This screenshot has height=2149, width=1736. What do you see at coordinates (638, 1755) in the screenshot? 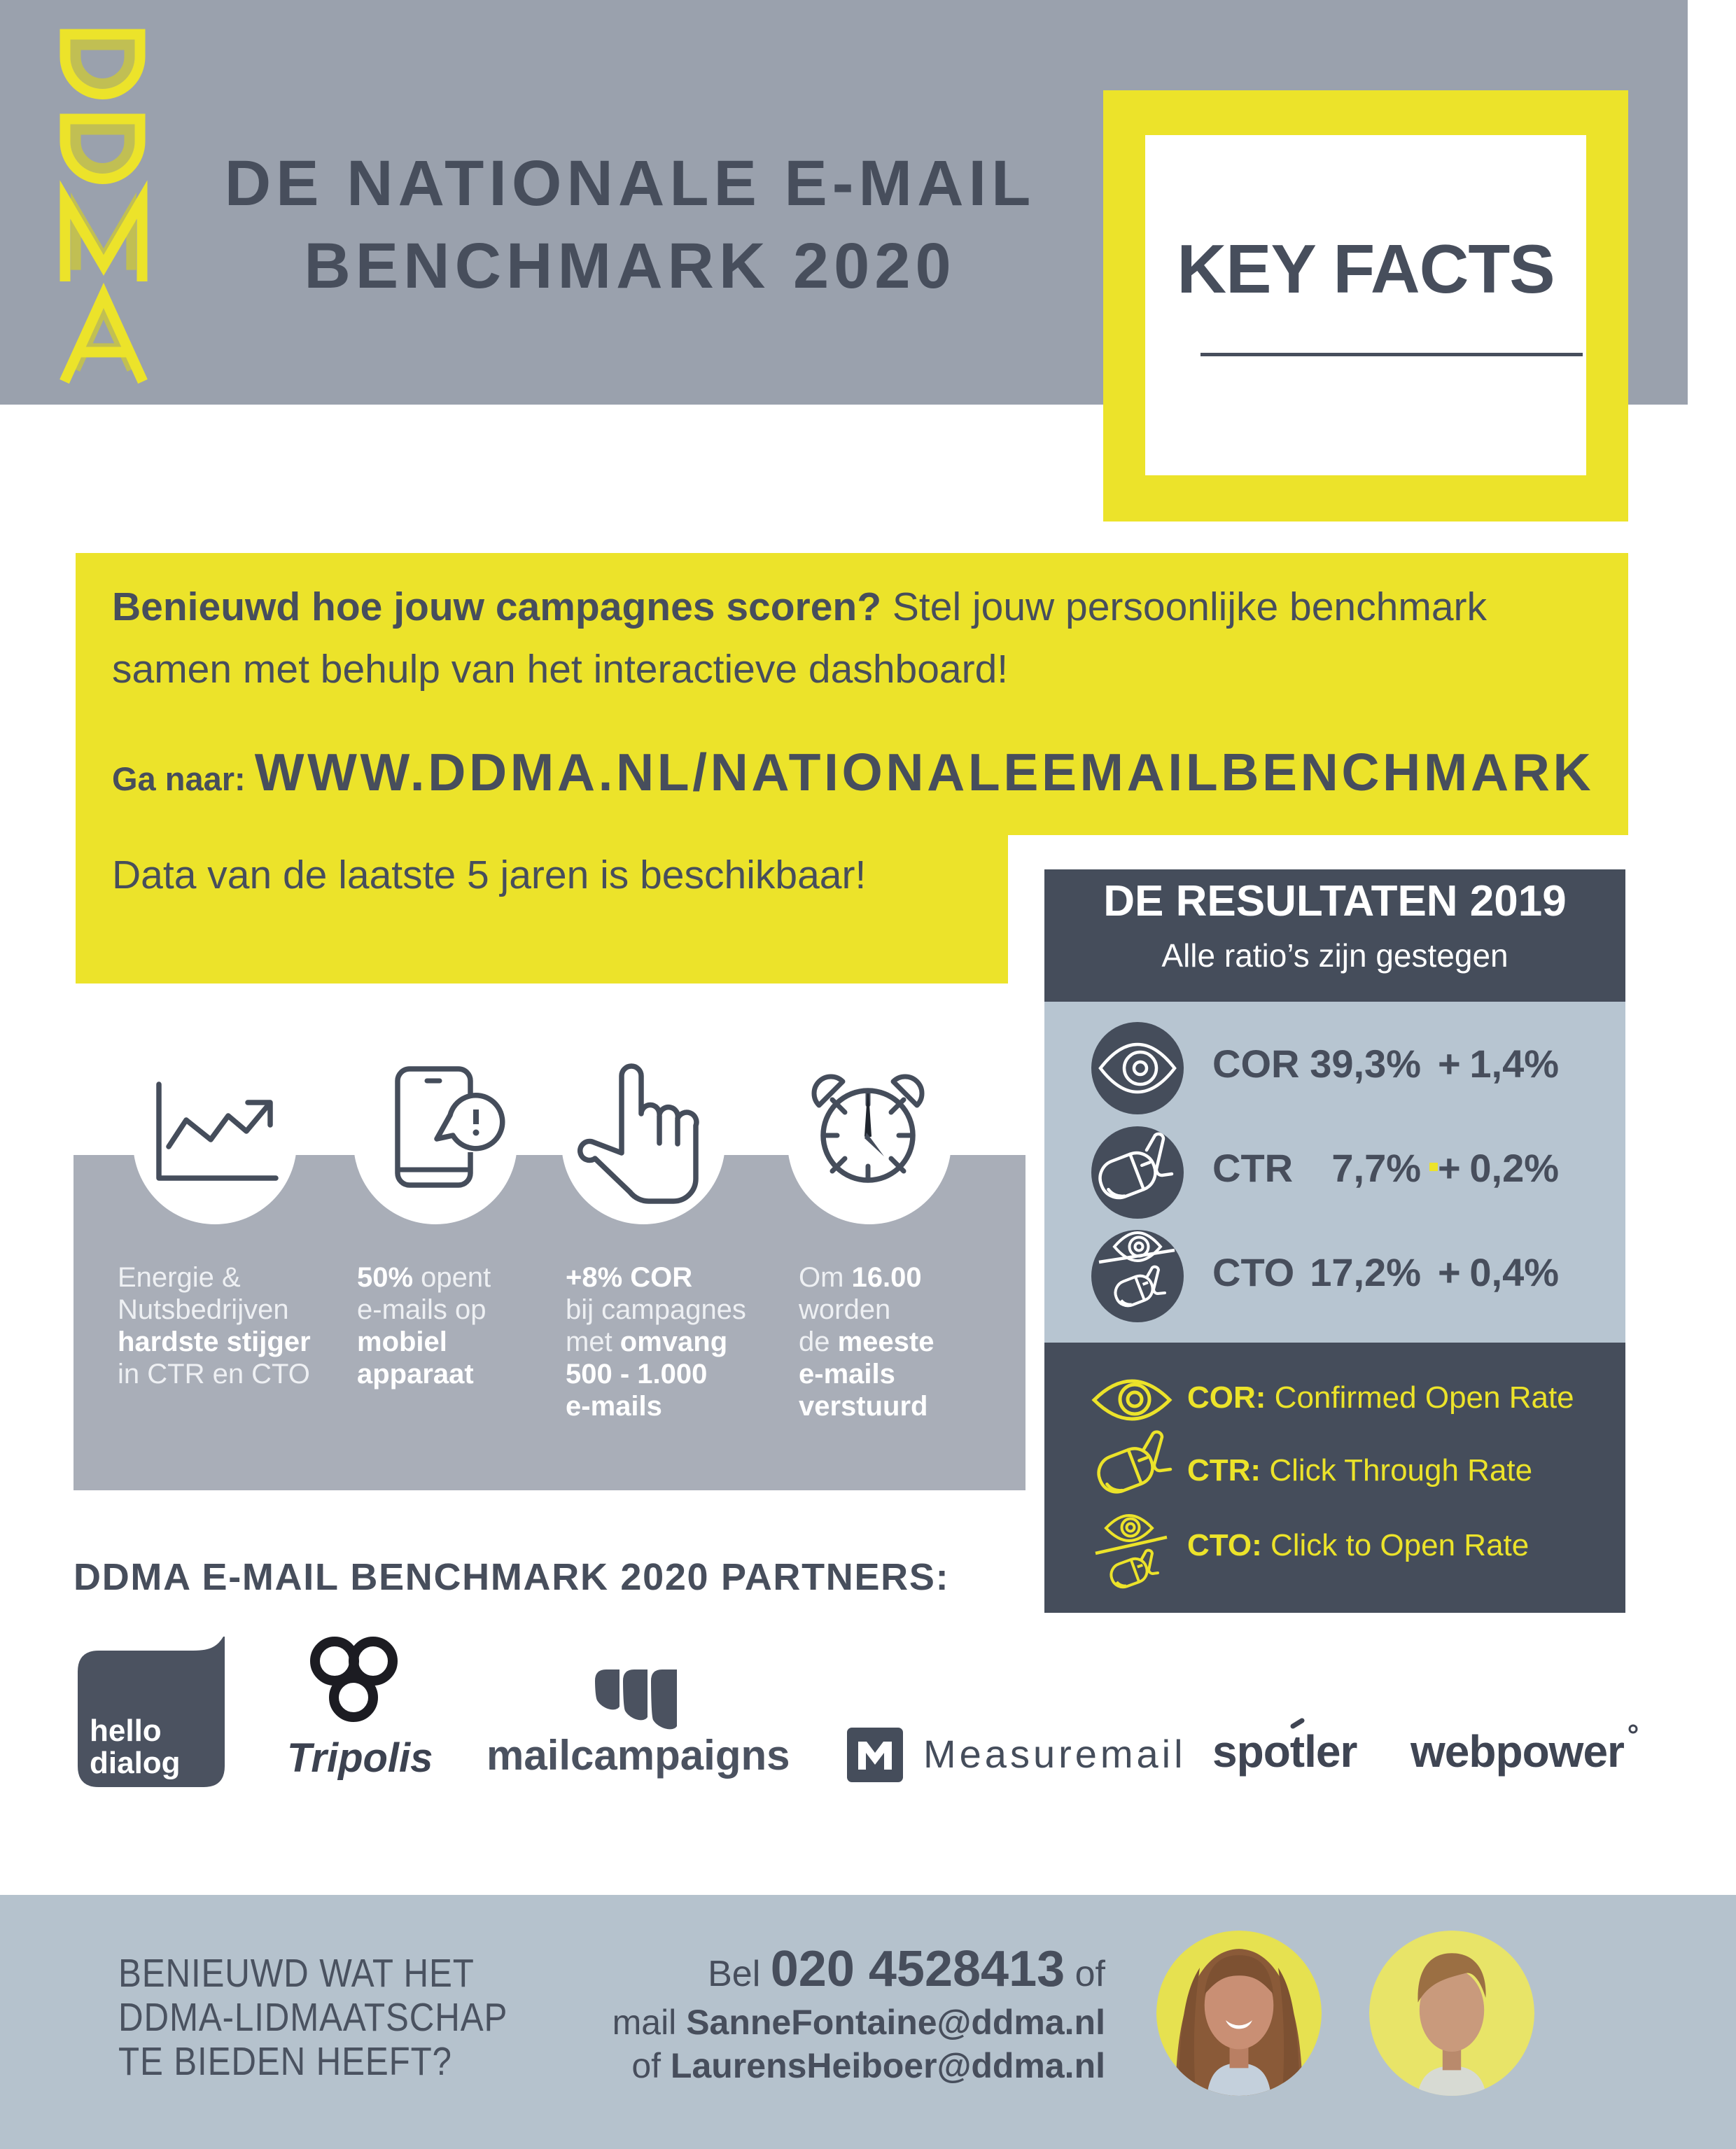
I see `svg-text: mailcampaigns` at bounding box center [638, 1755].